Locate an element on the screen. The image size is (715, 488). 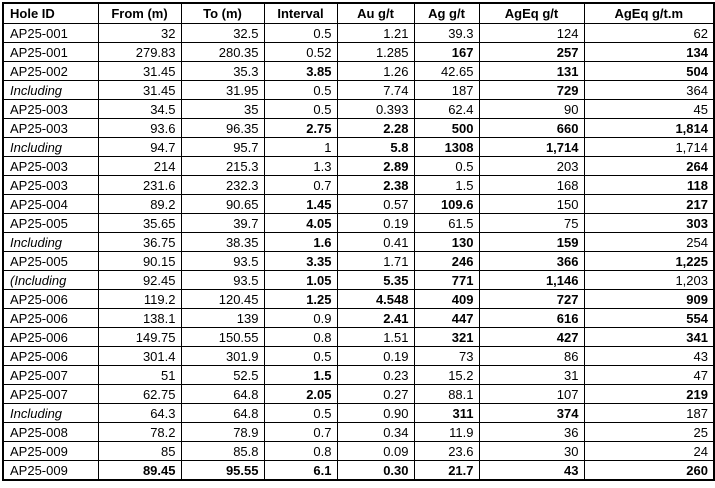
cell-ag-g-t: 23.6 is located at coordinates (446, 451).